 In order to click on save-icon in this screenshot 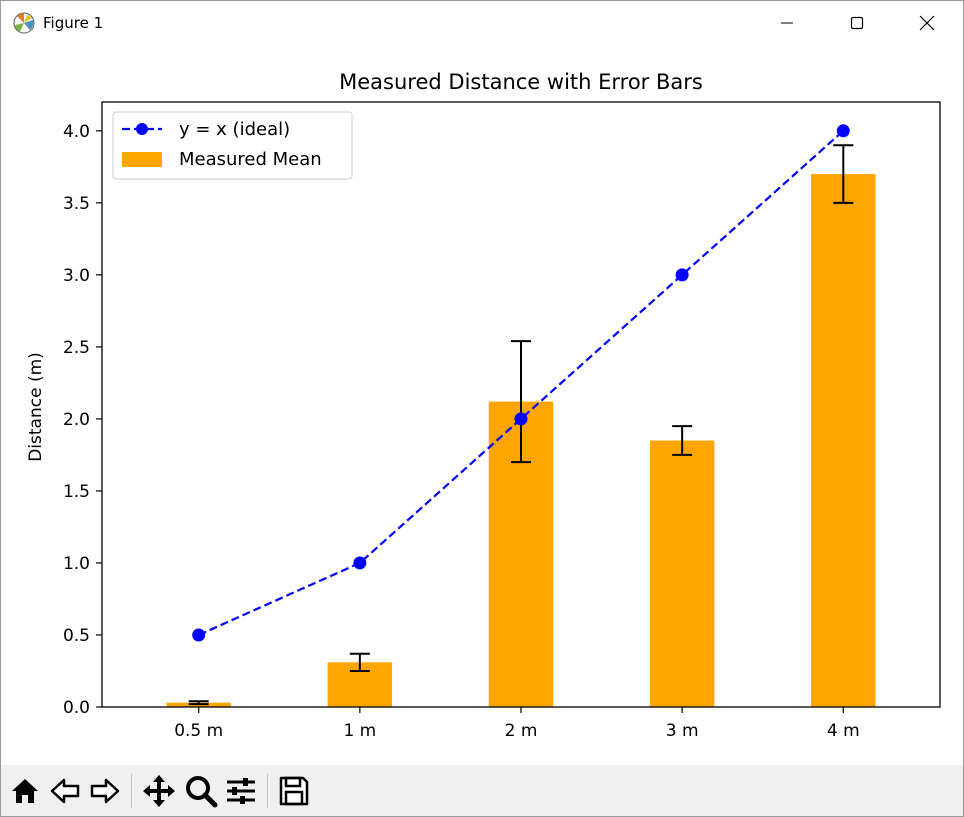, I will do `click(294, 791)`.